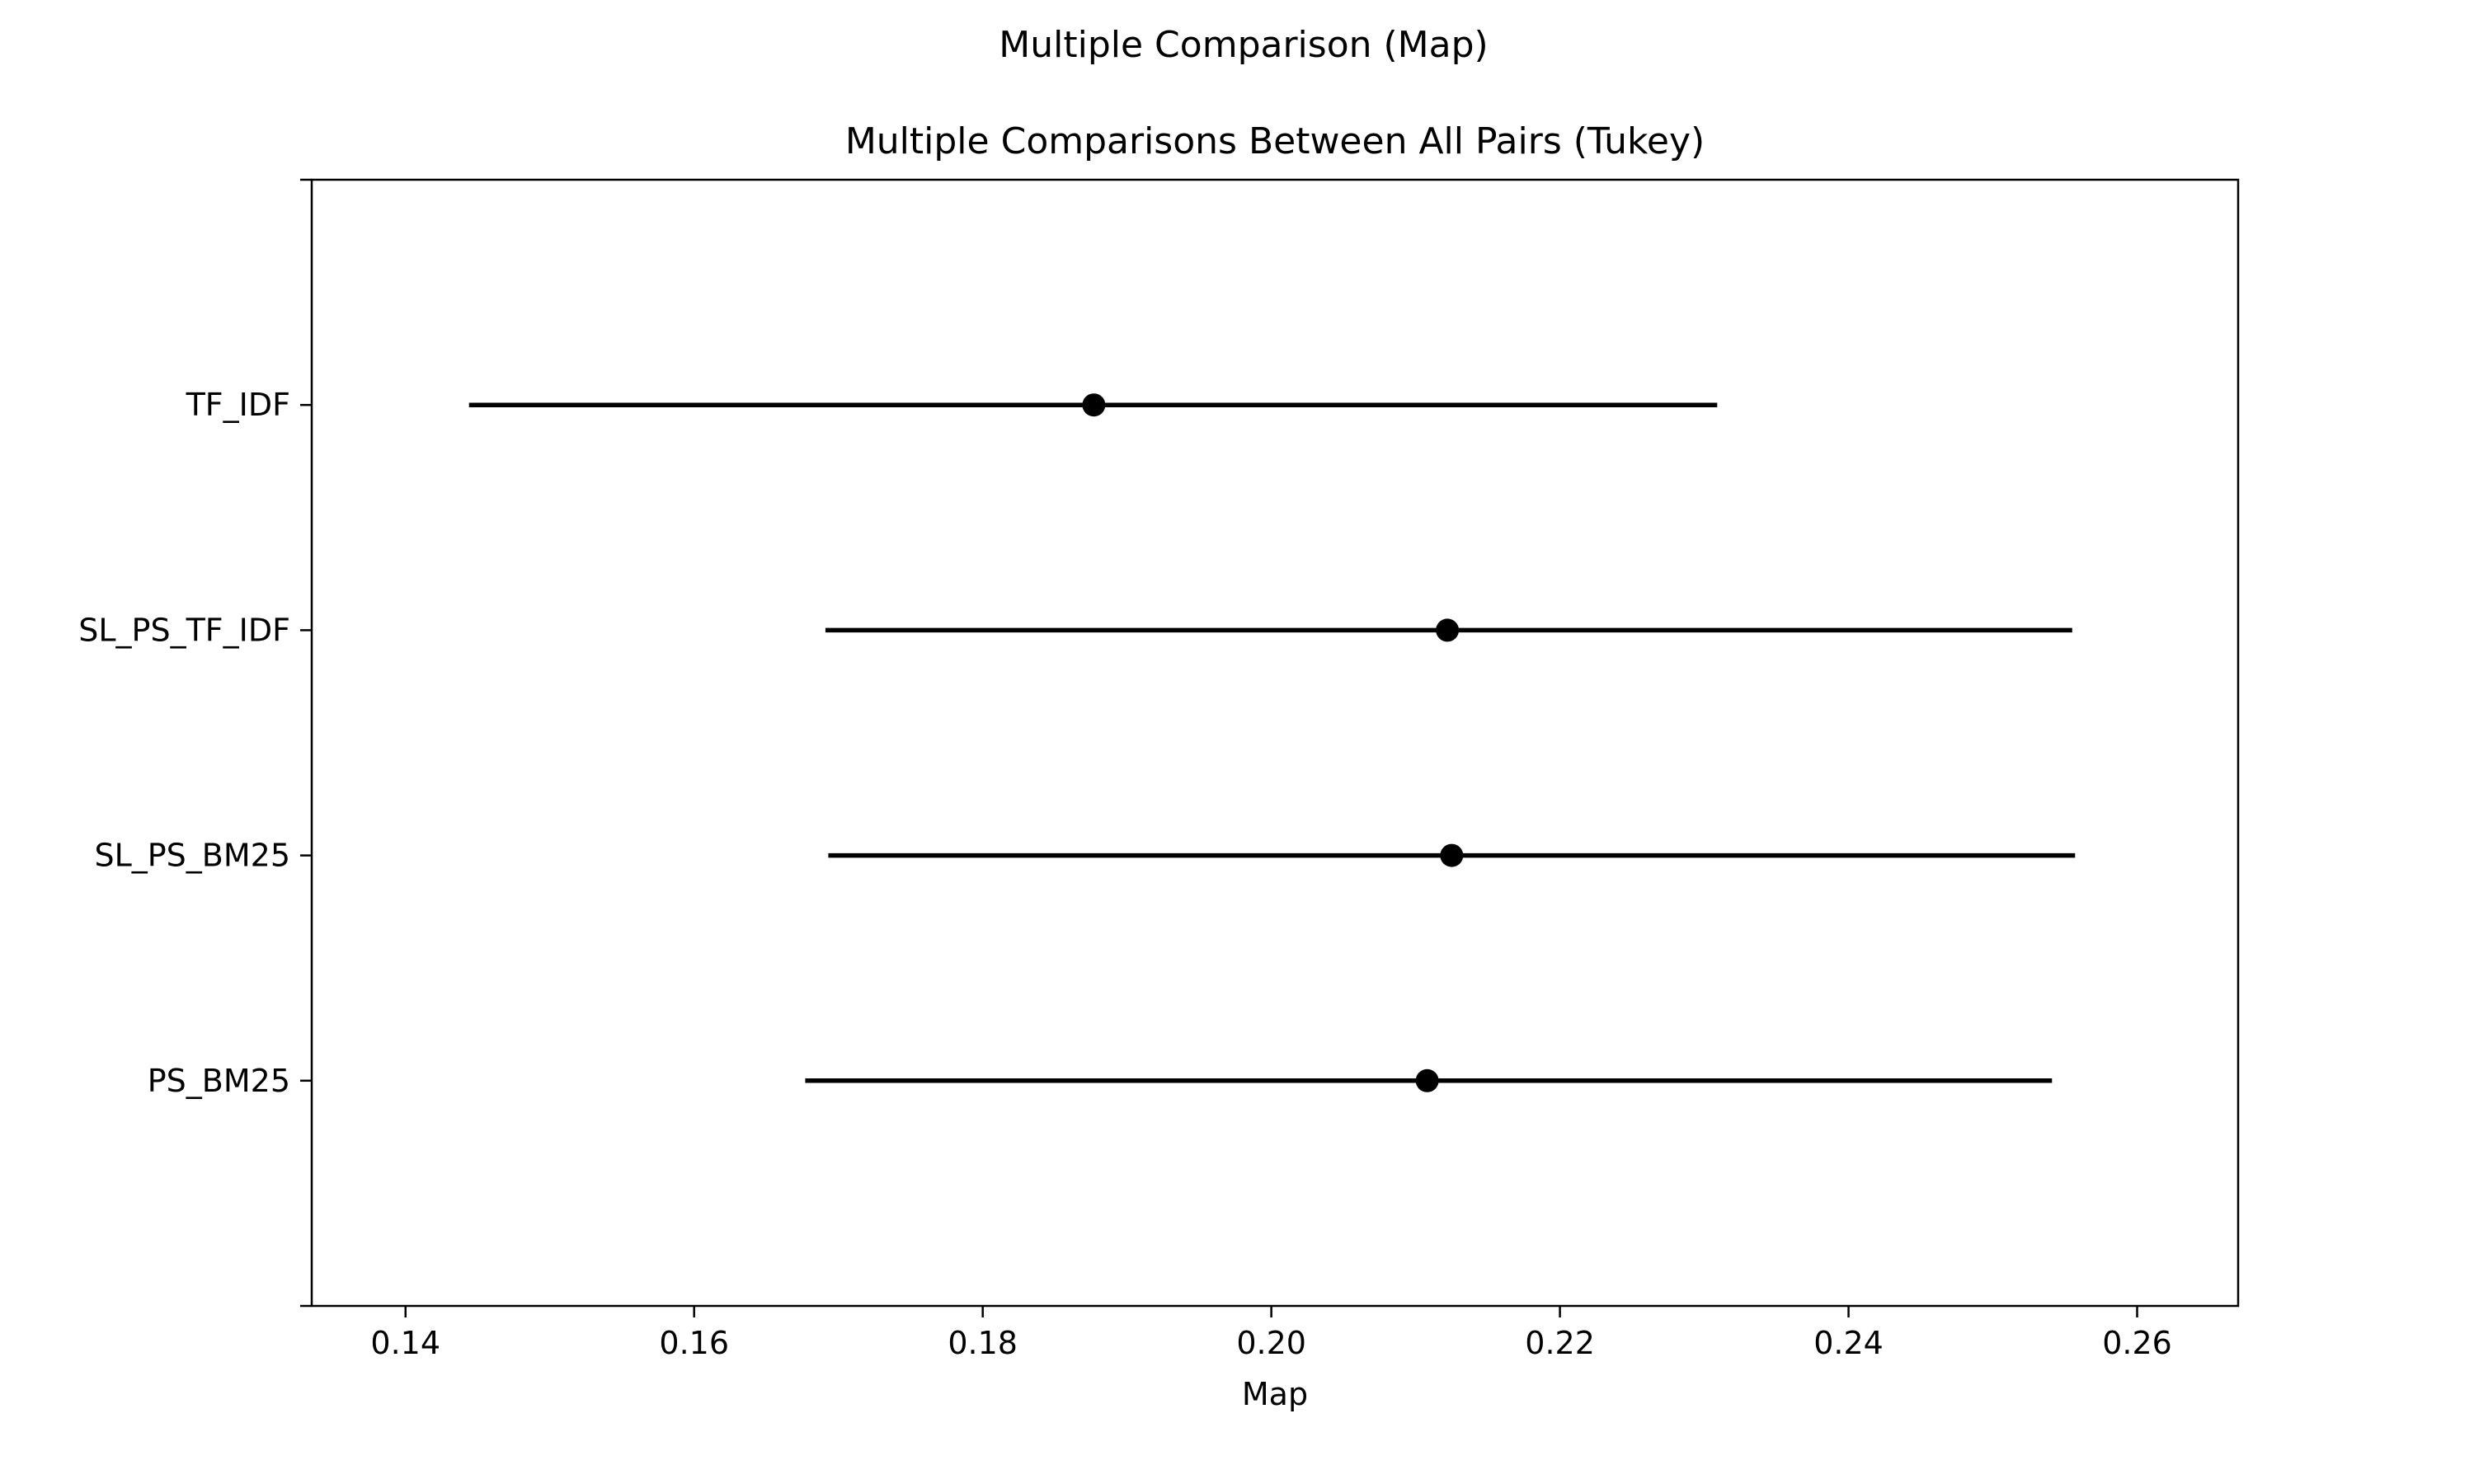 The image size is (2474, 1484). What do you see at coordinates (1243, 45) in the screenshot?
I see `figure-suptitle: Multiple Comparison (Map)` at bounding box center [1243, 45].